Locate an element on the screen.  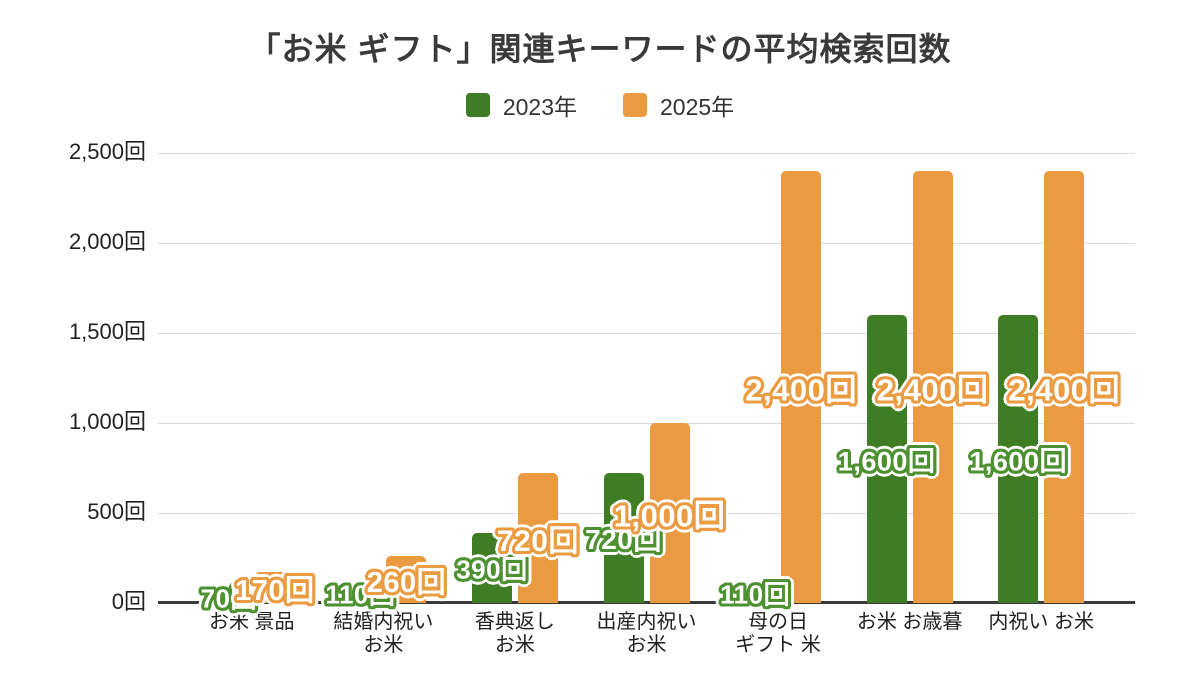
y-axis-tick-label: 1,500回 is located at coordinates (107, 331).